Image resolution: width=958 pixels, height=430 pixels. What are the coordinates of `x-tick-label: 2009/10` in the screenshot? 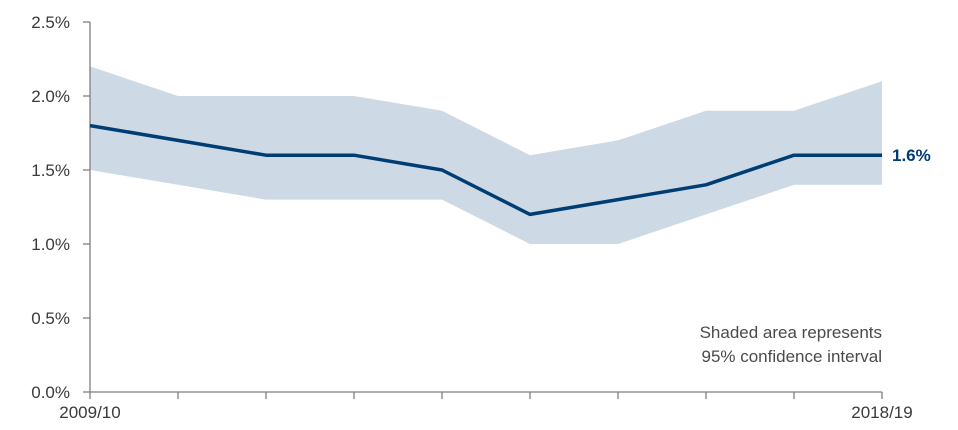 It's located at (89, 412).